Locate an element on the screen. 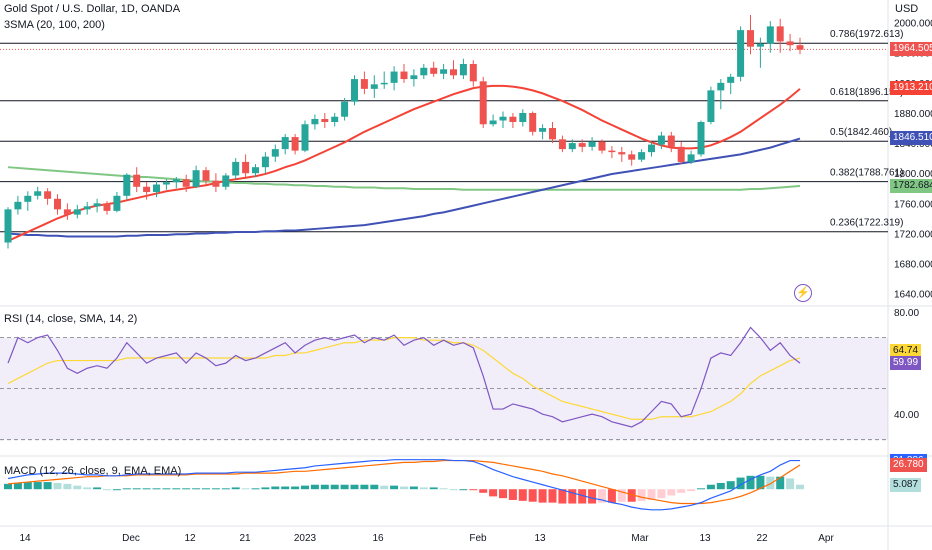  macd-legend: MACD (12, 26, close, 9, EMA, EMA) is located at coordinates (93, 471).